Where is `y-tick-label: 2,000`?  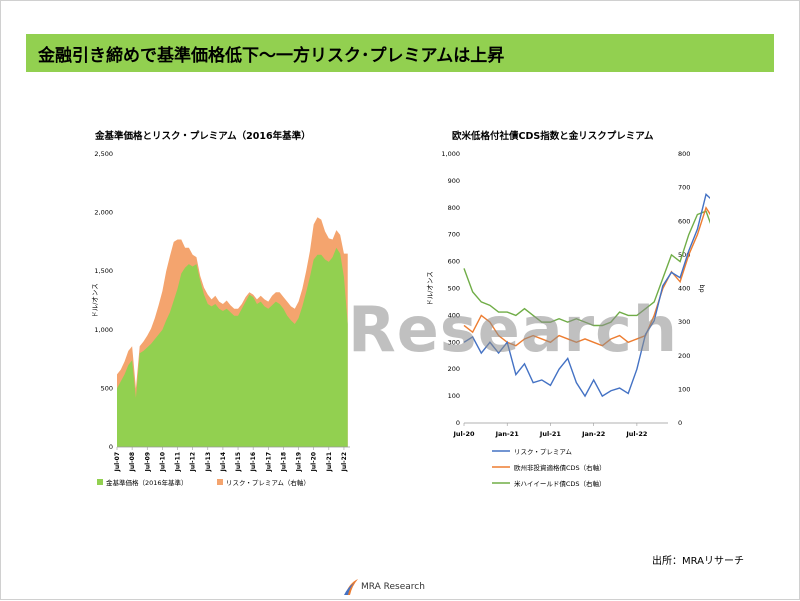
y-tick-label: 2,000 is located at coordinates (103, 213).